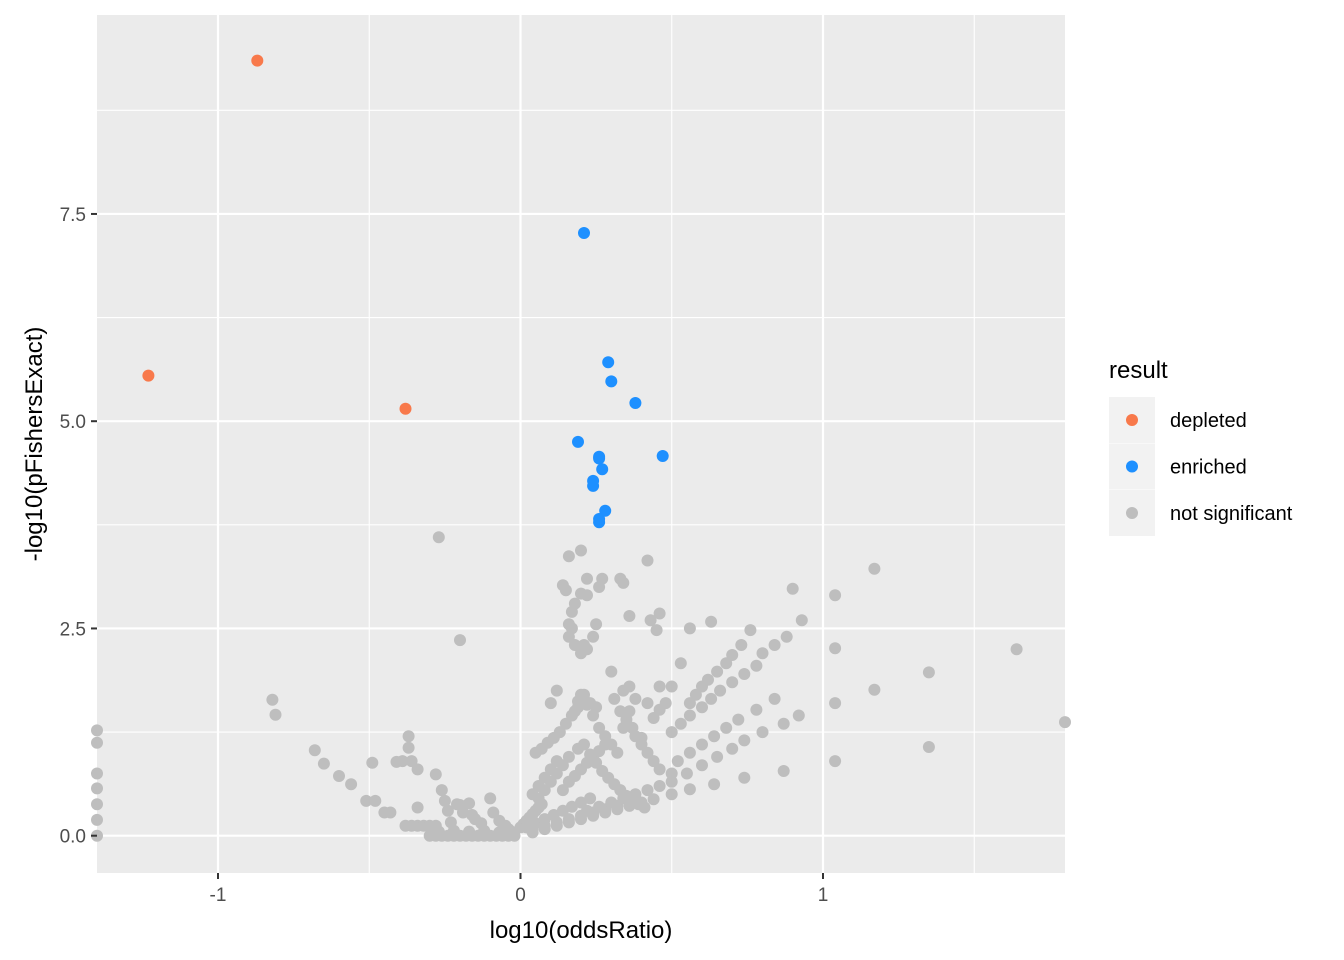  What do you see at coordinates (73, 629) in the screenshot?
I see `y-tick-label: 2.5` at bounding box center [73, 629].